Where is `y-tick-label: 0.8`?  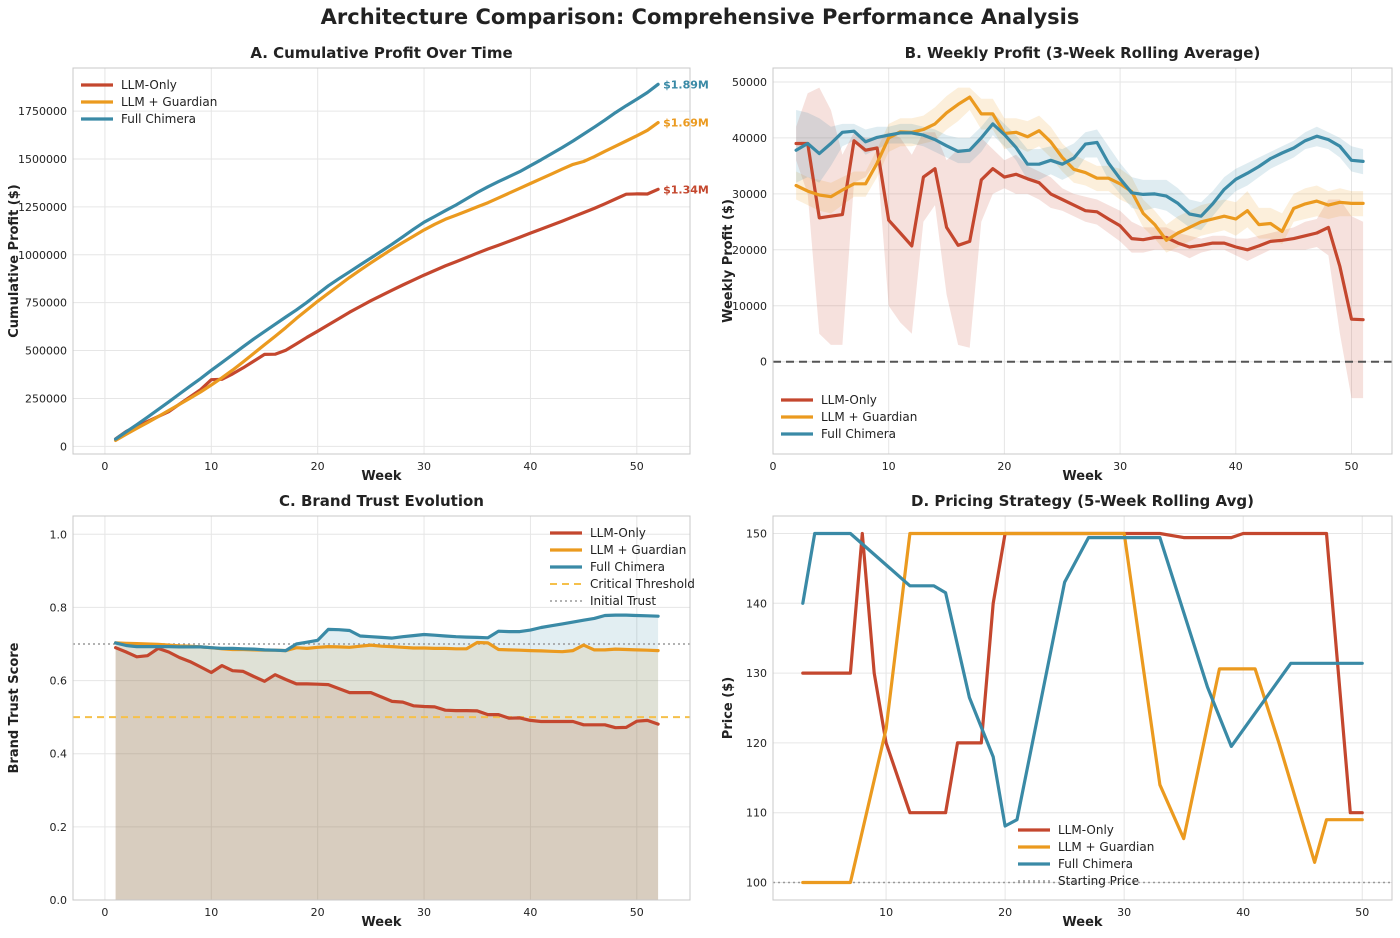
y-tick-label: 0.8 is located at coordinates (59, 607).